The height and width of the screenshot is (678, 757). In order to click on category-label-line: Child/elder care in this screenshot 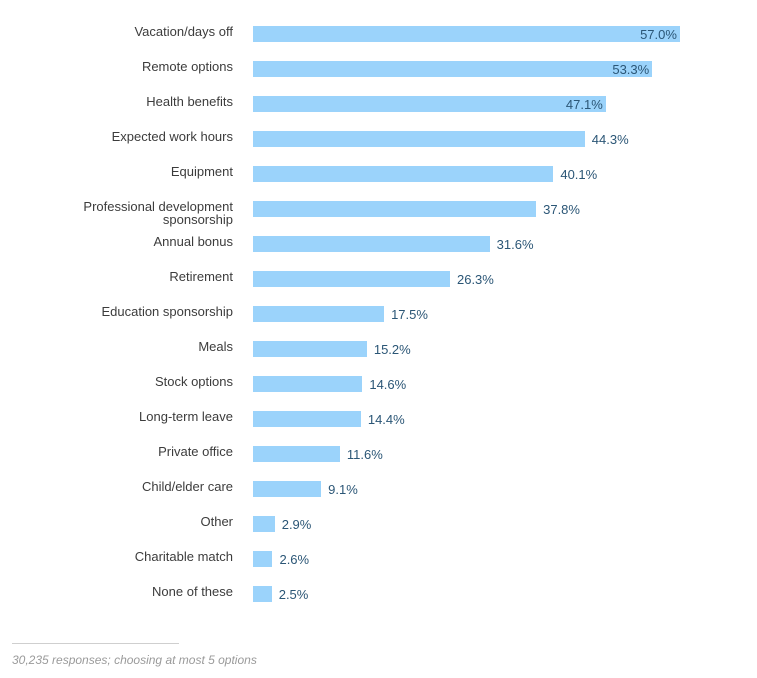, I will do `click(187, 486)`.